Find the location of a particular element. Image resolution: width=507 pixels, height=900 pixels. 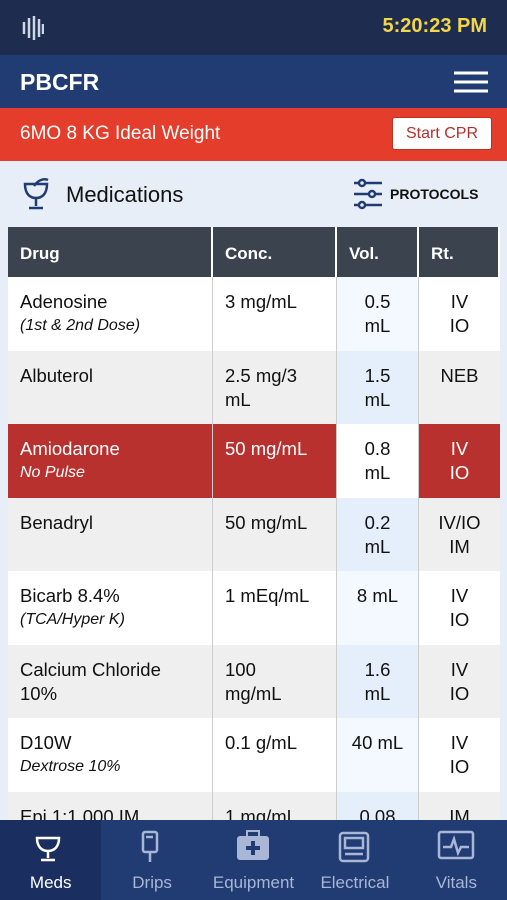

drug-note: Dextrose 10% is located at coordinates (70, 766).